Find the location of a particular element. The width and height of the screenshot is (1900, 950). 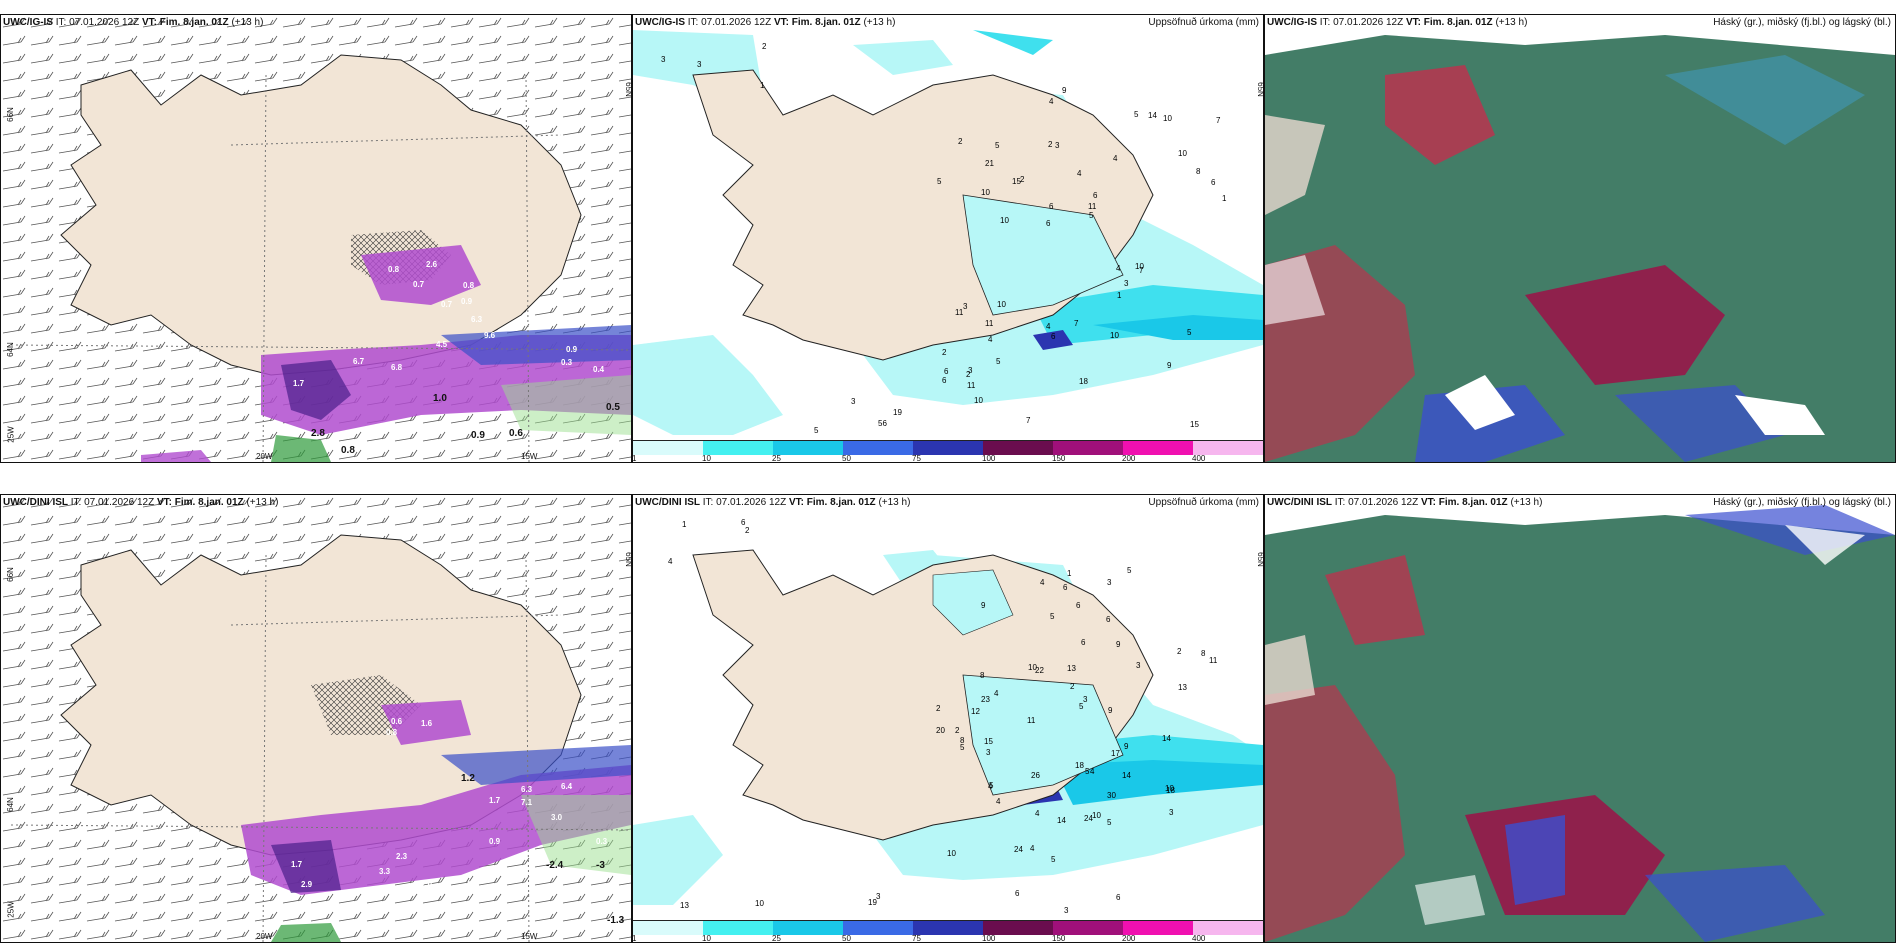

precip-value: 21 is located at coordinates (989, 163).